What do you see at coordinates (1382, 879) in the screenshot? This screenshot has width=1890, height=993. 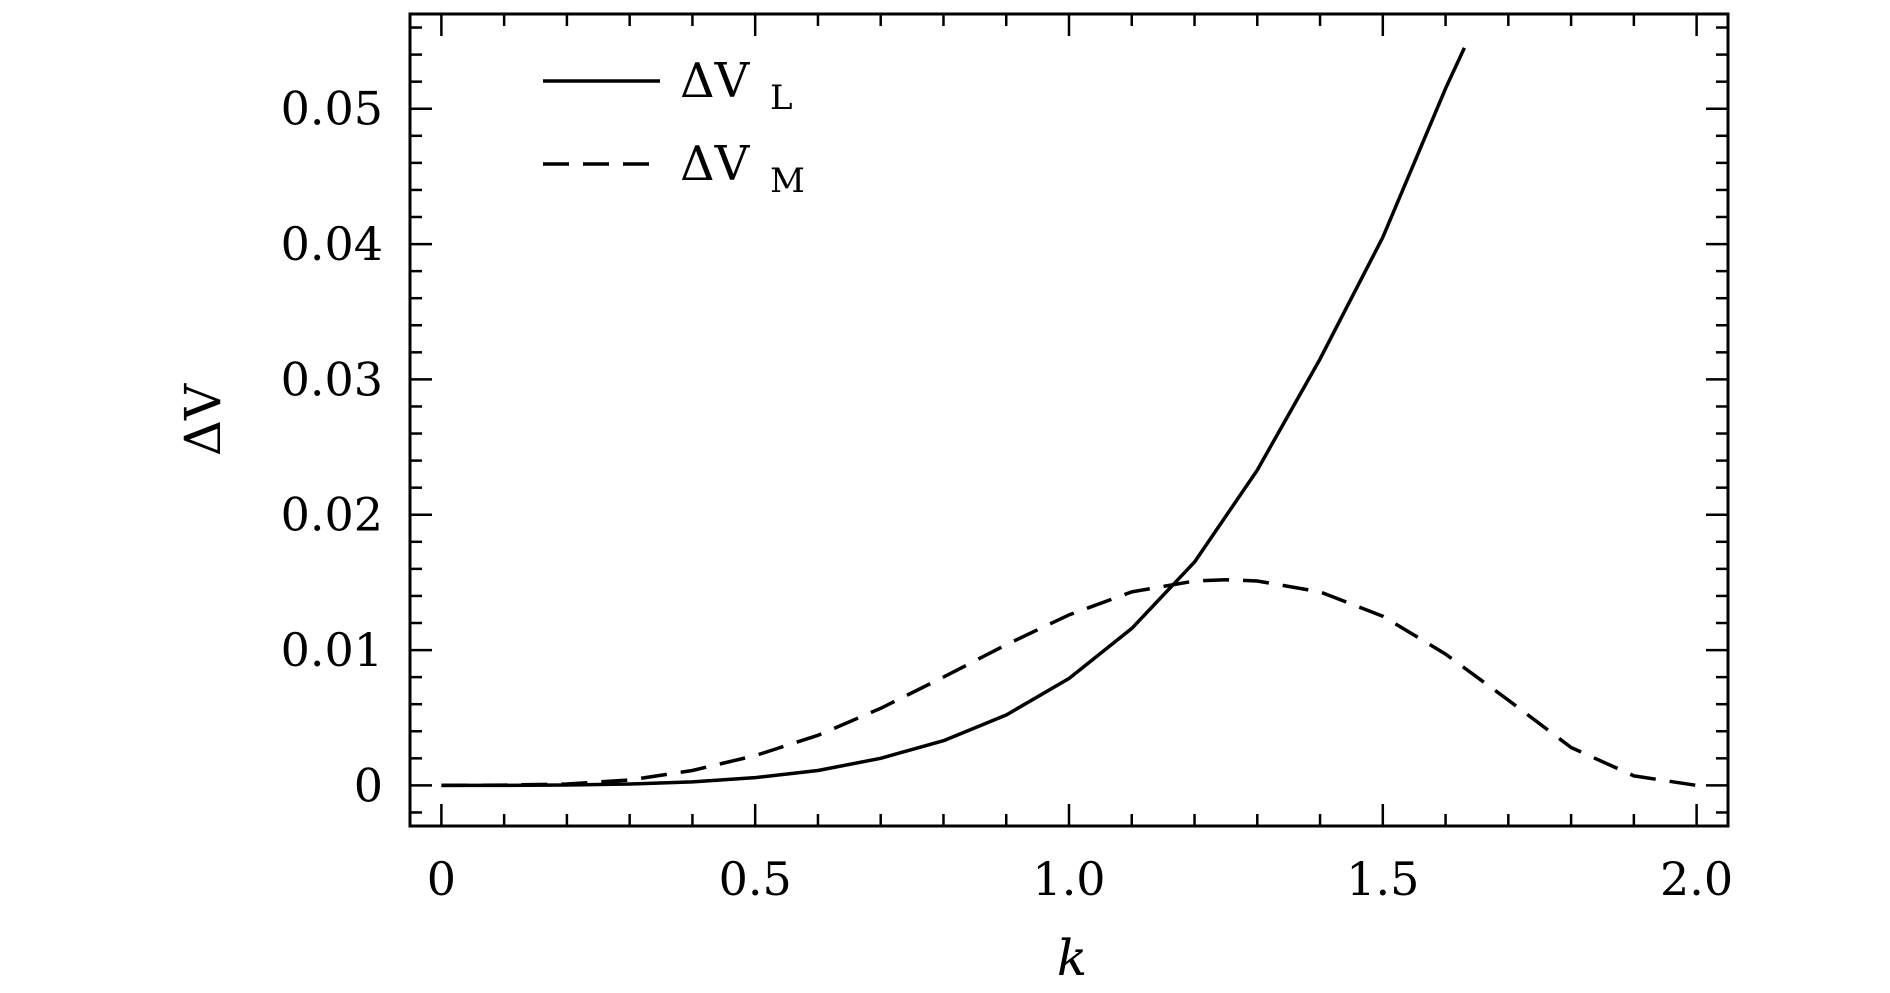 I see `x-tick-label: 1.5` at bounding box center [1382, 879].